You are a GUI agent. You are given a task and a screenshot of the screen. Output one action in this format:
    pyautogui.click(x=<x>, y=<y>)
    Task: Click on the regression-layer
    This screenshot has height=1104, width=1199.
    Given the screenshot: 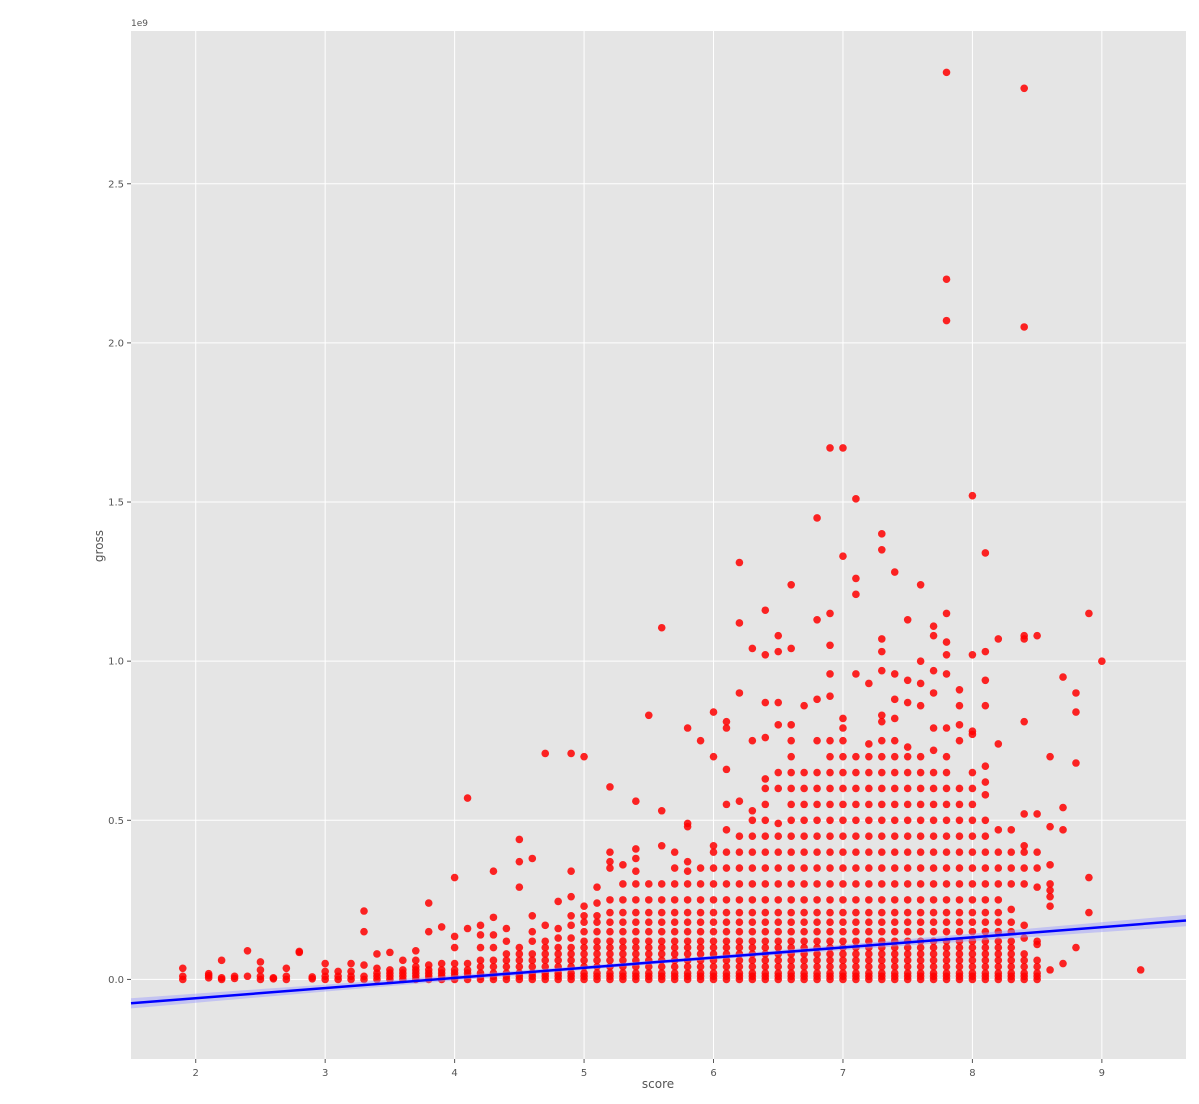 What is the action you would take?
    pyautogui.click(x=658, y=961)
    